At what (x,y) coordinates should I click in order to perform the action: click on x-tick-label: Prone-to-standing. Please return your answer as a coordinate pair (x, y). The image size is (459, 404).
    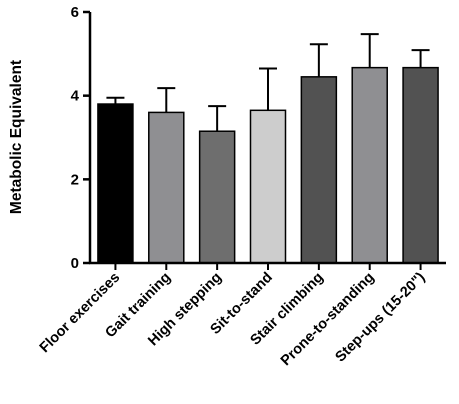
    Looking at the image, I should click on (328, 320).